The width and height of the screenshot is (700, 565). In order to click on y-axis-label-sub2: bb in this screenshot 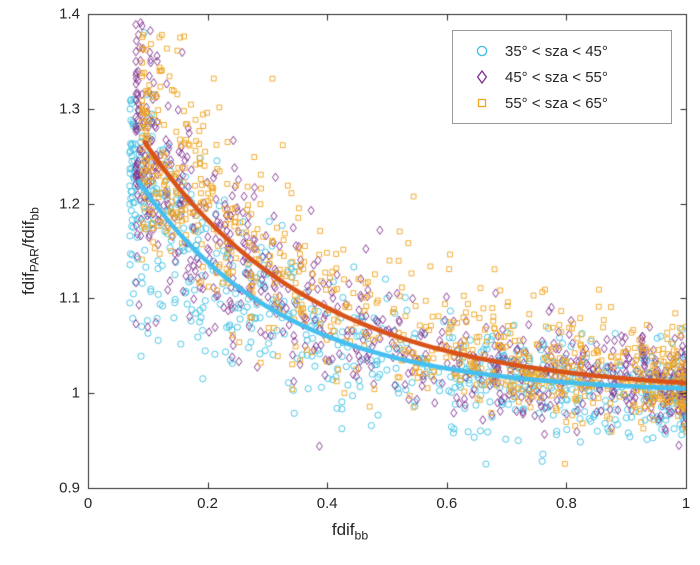, I will do `click(34, 214)`.